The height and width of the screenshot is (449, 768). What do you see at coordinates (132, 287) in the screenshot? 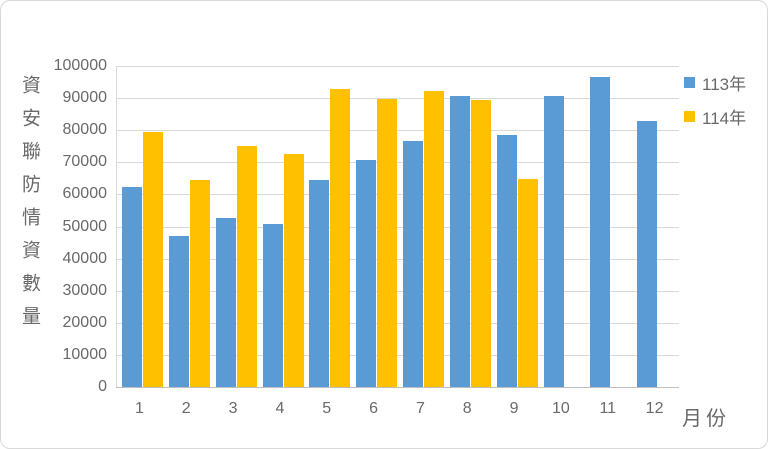
I see `bar-113年-month-1` at bounding box center [132, 287].